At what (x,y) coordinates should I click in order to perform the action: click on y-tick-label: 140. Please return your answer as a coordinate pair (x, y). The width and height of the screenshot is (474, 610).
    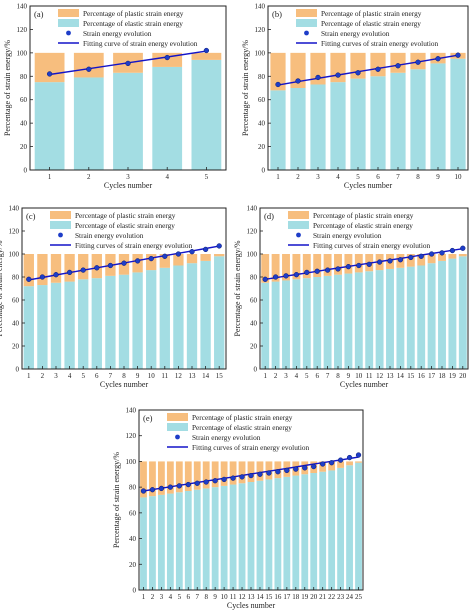
    Looking at the image, I should click on (14, 209).